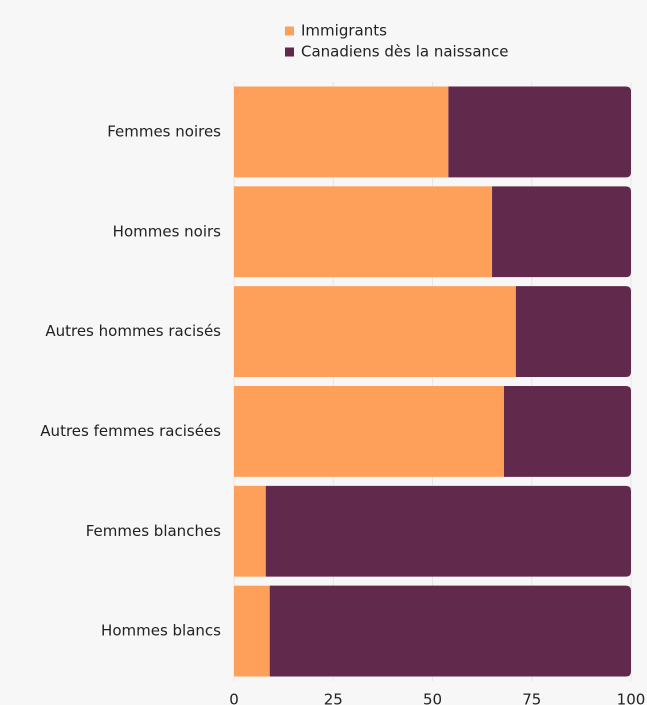  Describe the element at coordinates (167, 231) in the screenshot. I see `y-tick-label: Hommes noirs` at that location.